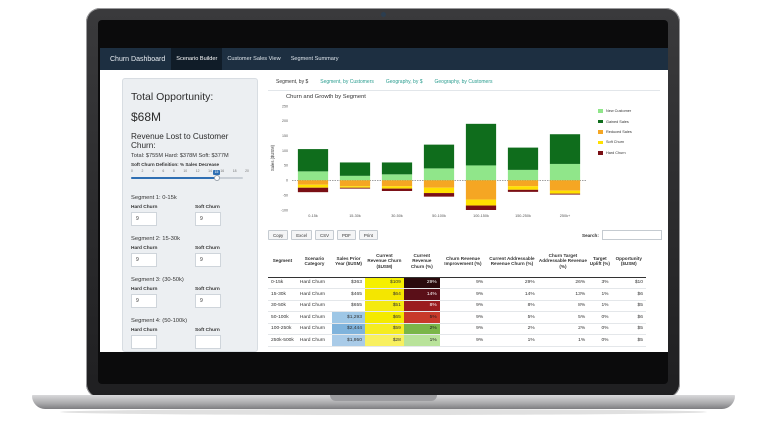 This screenshot has height=431, width=767. Describe the element at coordinates (208, 342) in the screenshot. I see `soft-churn-input` at that location.